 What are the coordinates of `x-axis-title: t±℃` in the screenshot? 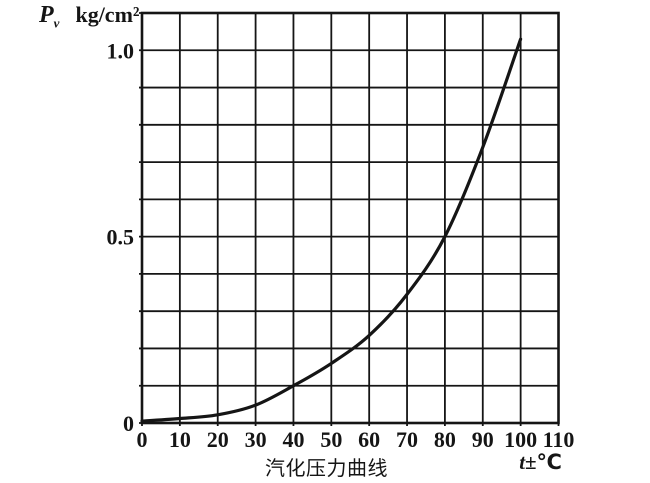 It's located at (540, 462).